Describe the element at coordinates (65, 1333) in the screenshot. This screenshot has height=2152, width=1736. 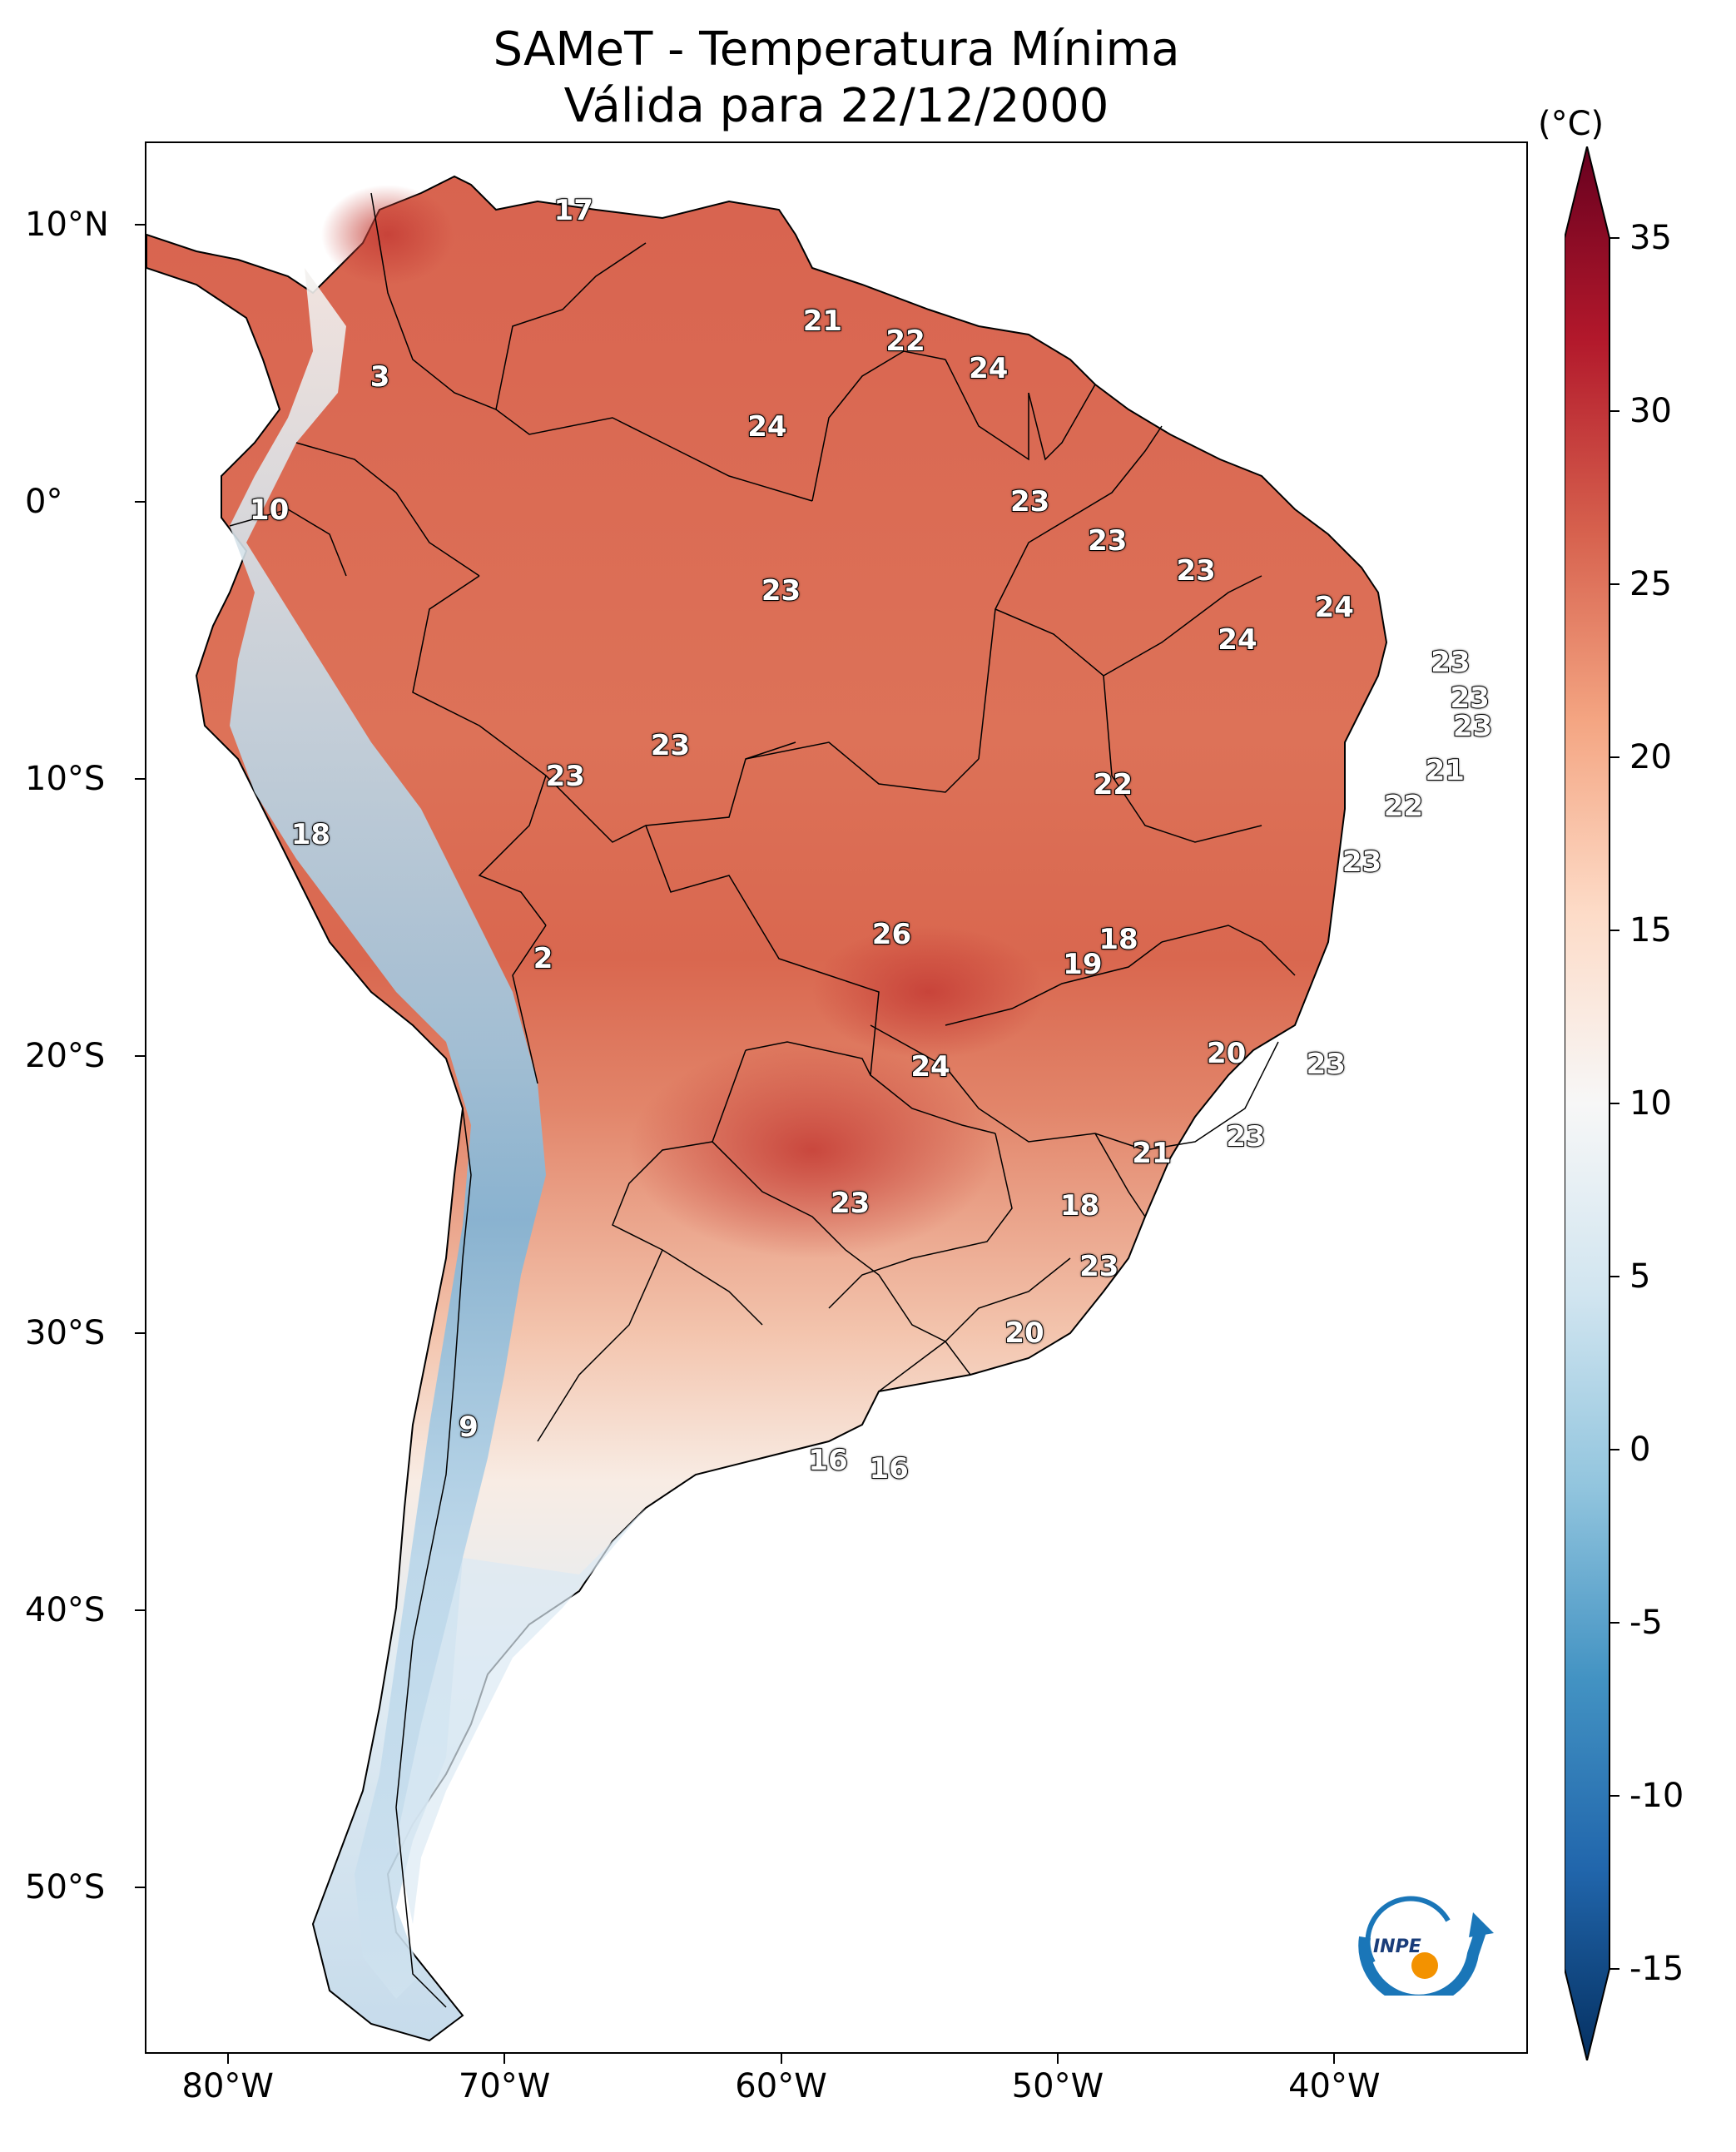
I see `lat-tick-label: 30°S` at that location.